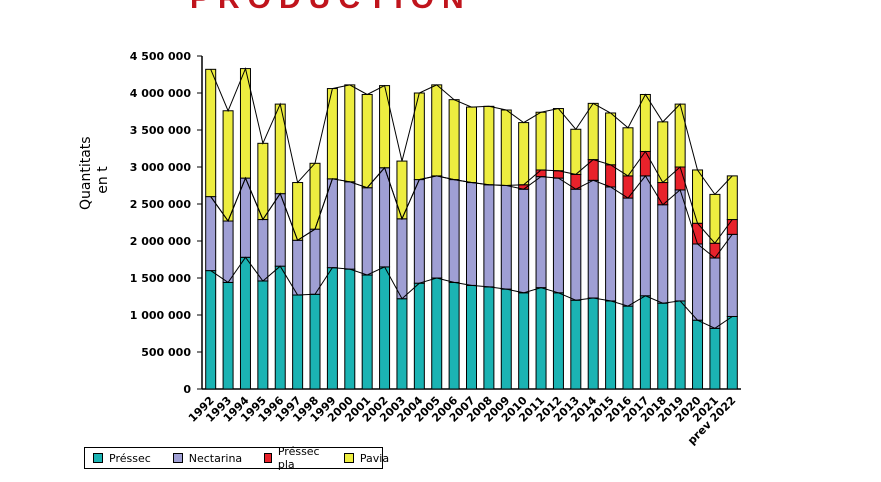 The height and width of the screenshot is (482, 881). What do you see at coordinates (228, 166) in the screenshot?
I see `bar-segment-pavia-1993` at bounding box center [228, 166].